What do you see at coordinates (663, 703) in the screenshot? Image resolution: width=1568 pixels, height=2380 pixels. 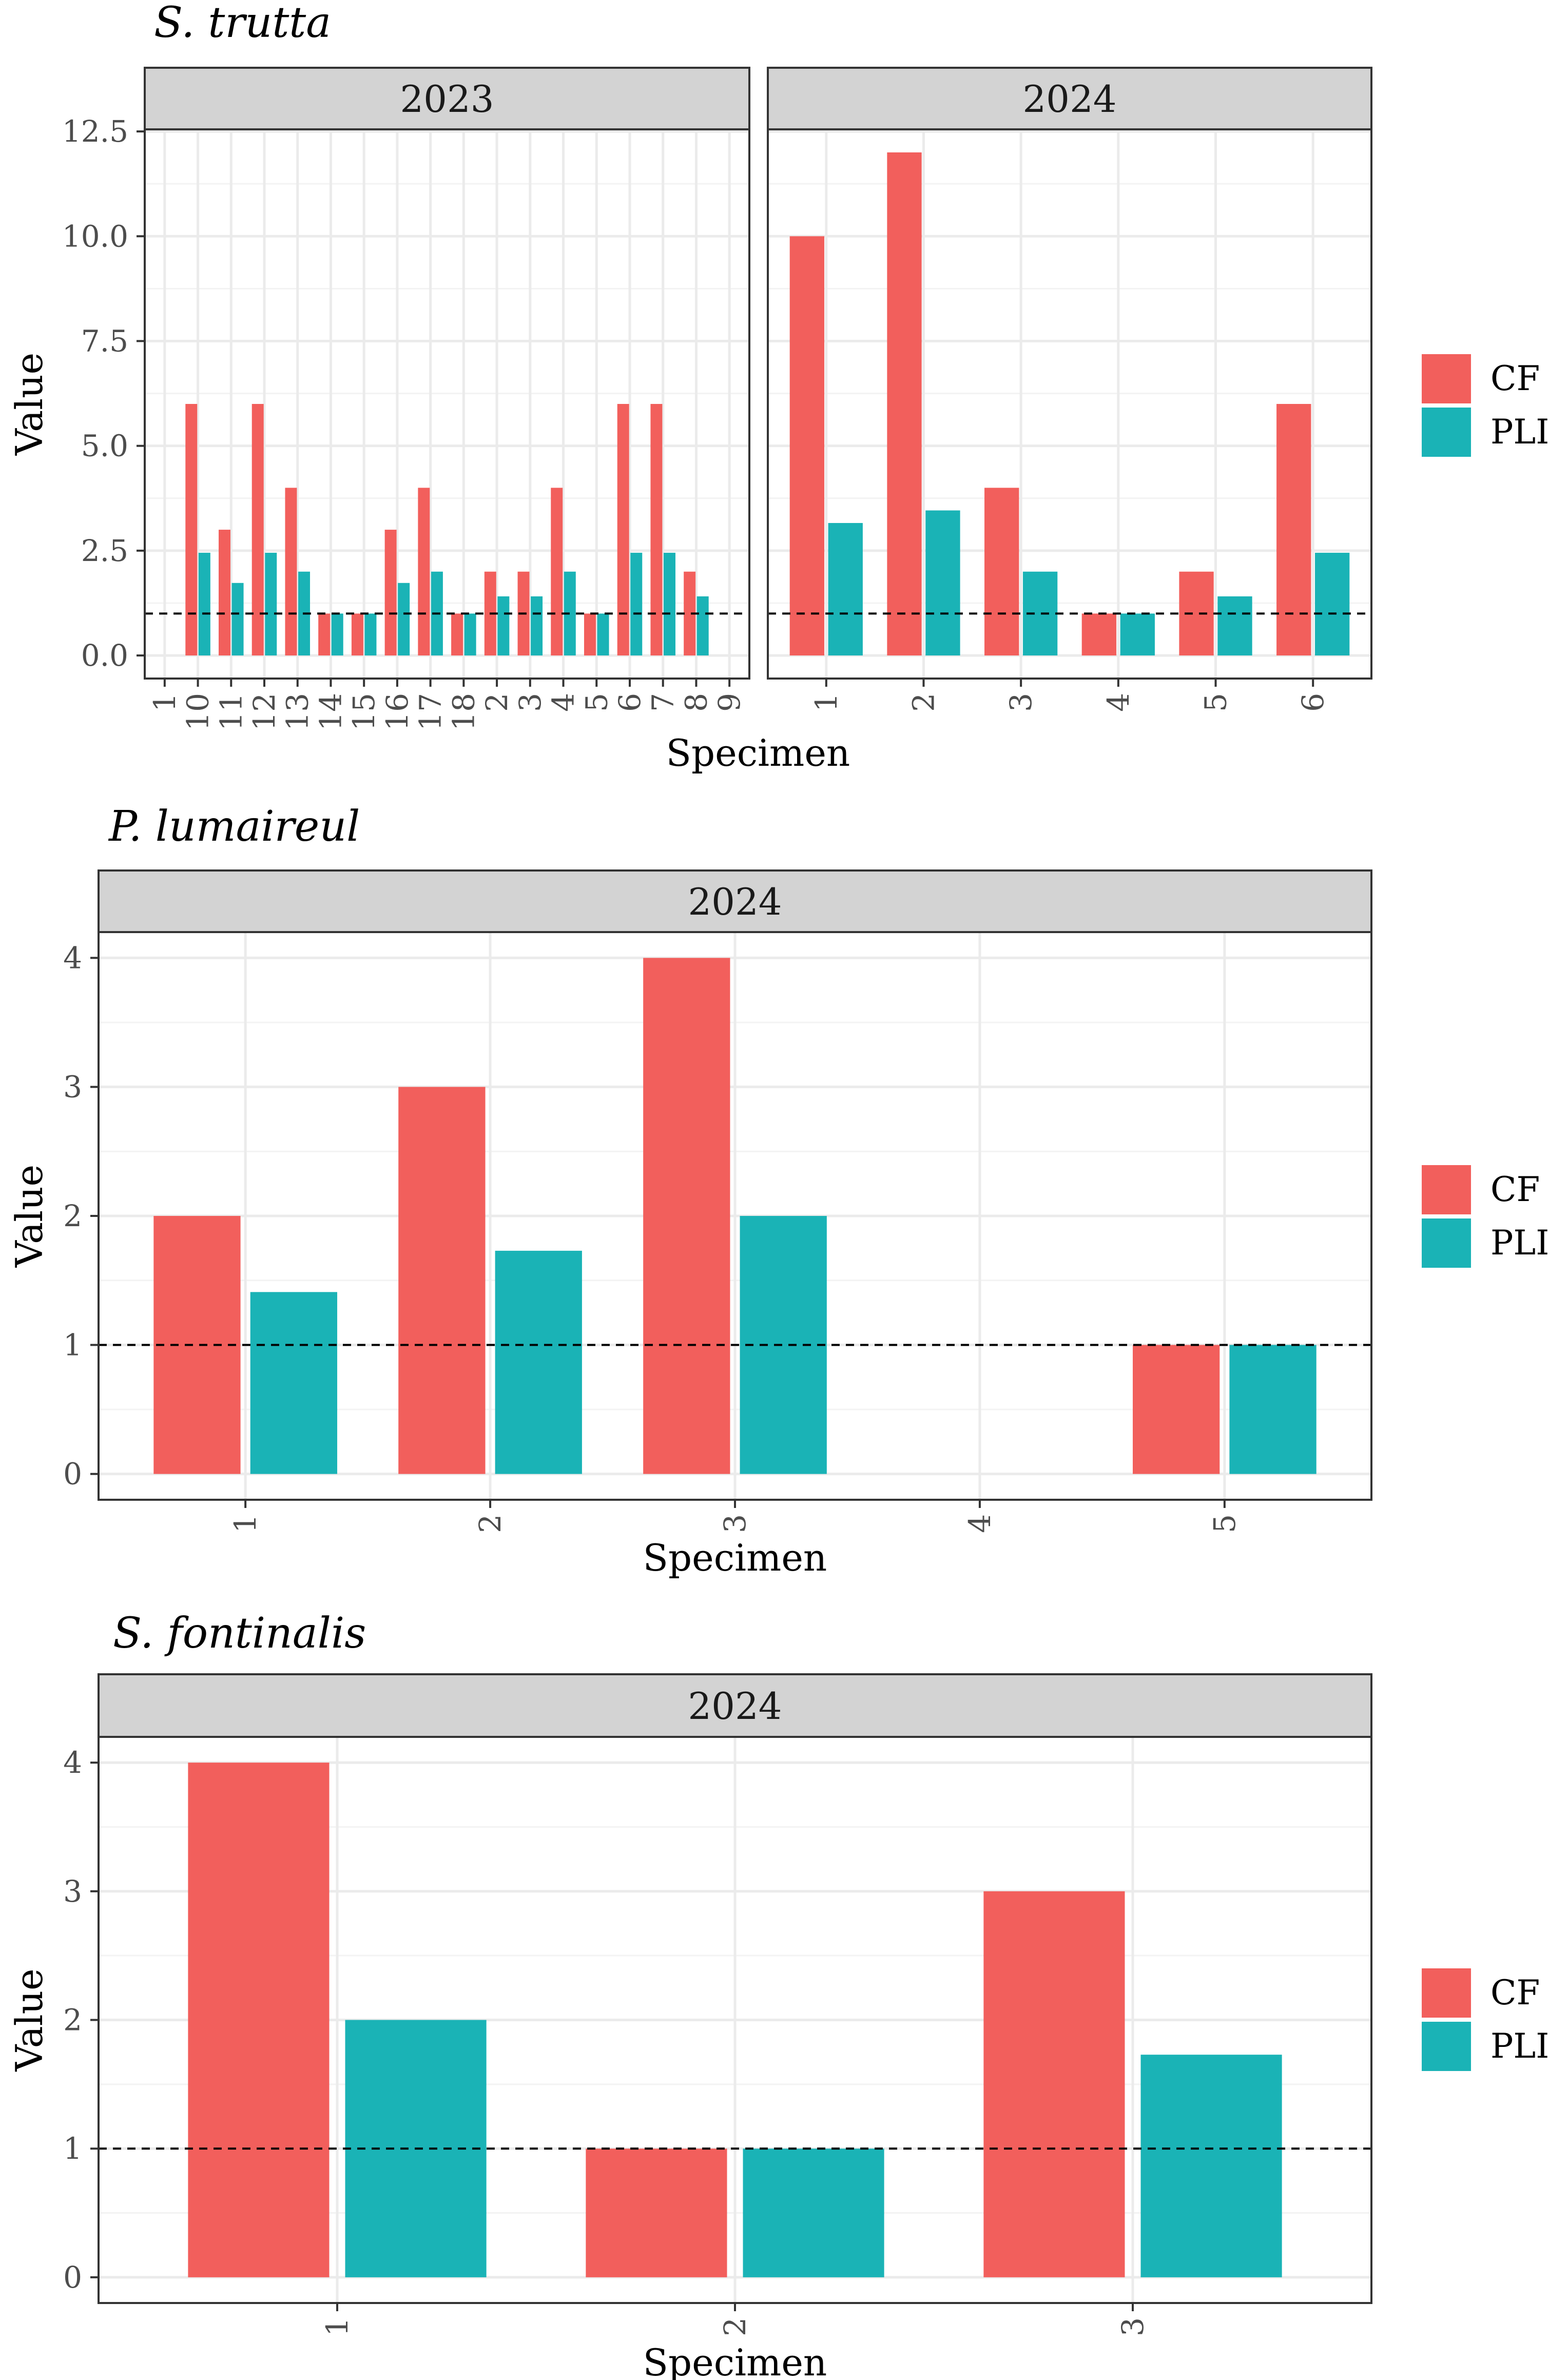 I see `x-tick-label: 7` at bounding box center [663, 703].